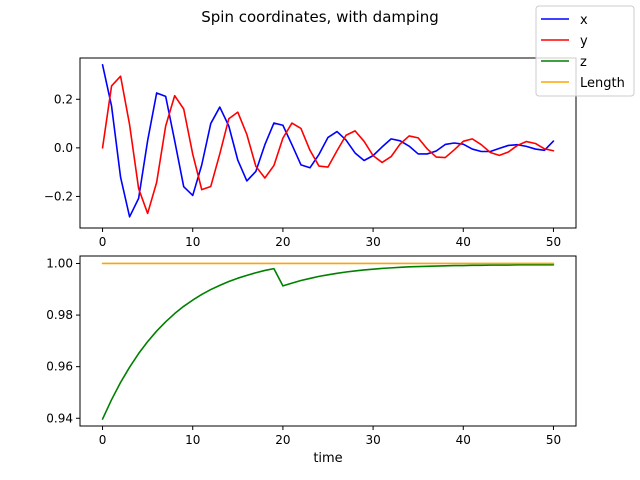 The image size is (640, 480). I want to click on legend-label-length: Length, so click(602, 83).